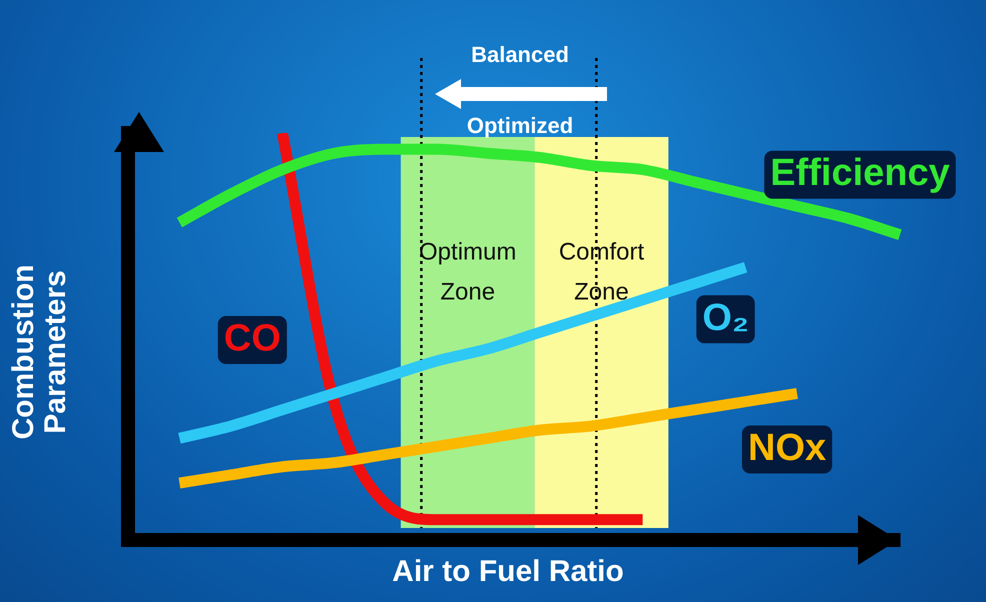 The image size is (986, 602). Describe the element at coordinates (520, 55) in the screenshot. I see `text: Balanced` at that location.